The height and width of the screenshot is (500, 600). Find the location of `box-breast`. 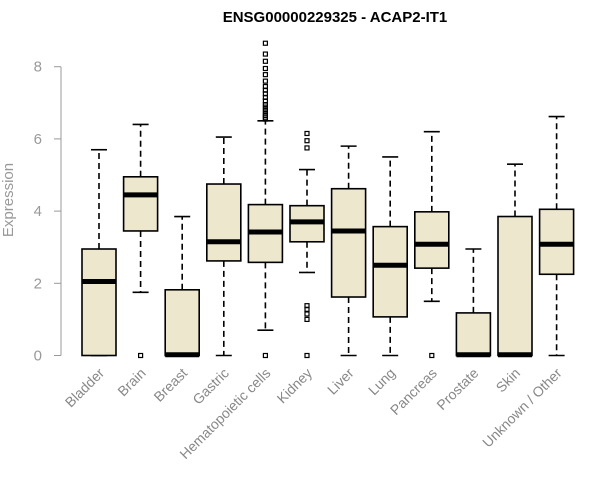

box-breast is located at coordinates (182, 286).